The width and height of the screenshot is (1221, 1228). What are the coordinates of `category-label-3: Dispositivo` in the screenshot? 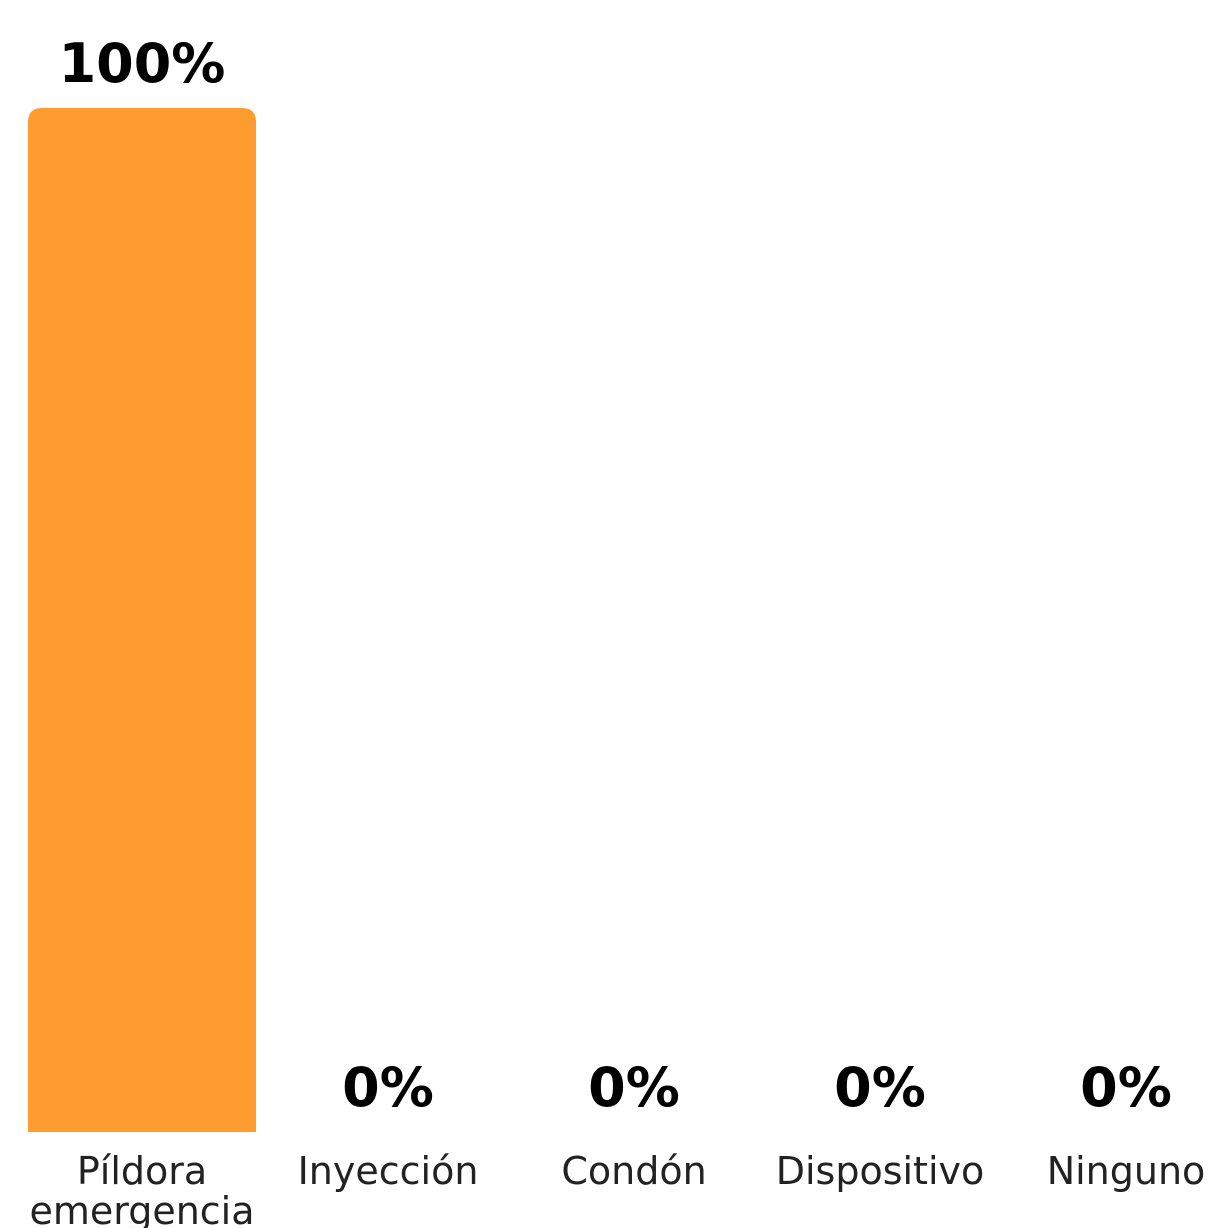 It's located at (880, 1171).